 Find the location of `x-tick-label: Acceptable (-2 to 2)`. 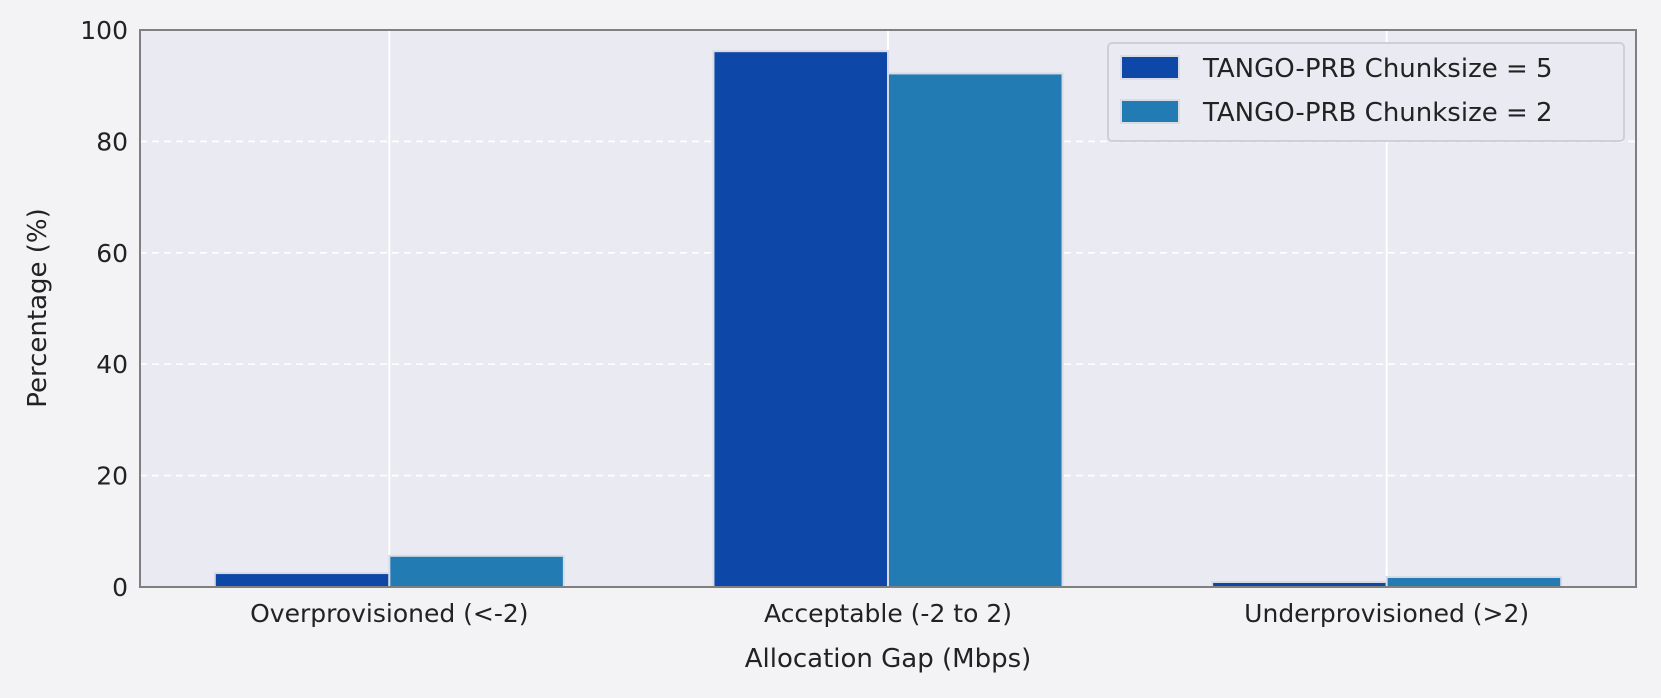

x-tick-label: Acceptable (-2 to 2) is located at coordinates (888, 613).